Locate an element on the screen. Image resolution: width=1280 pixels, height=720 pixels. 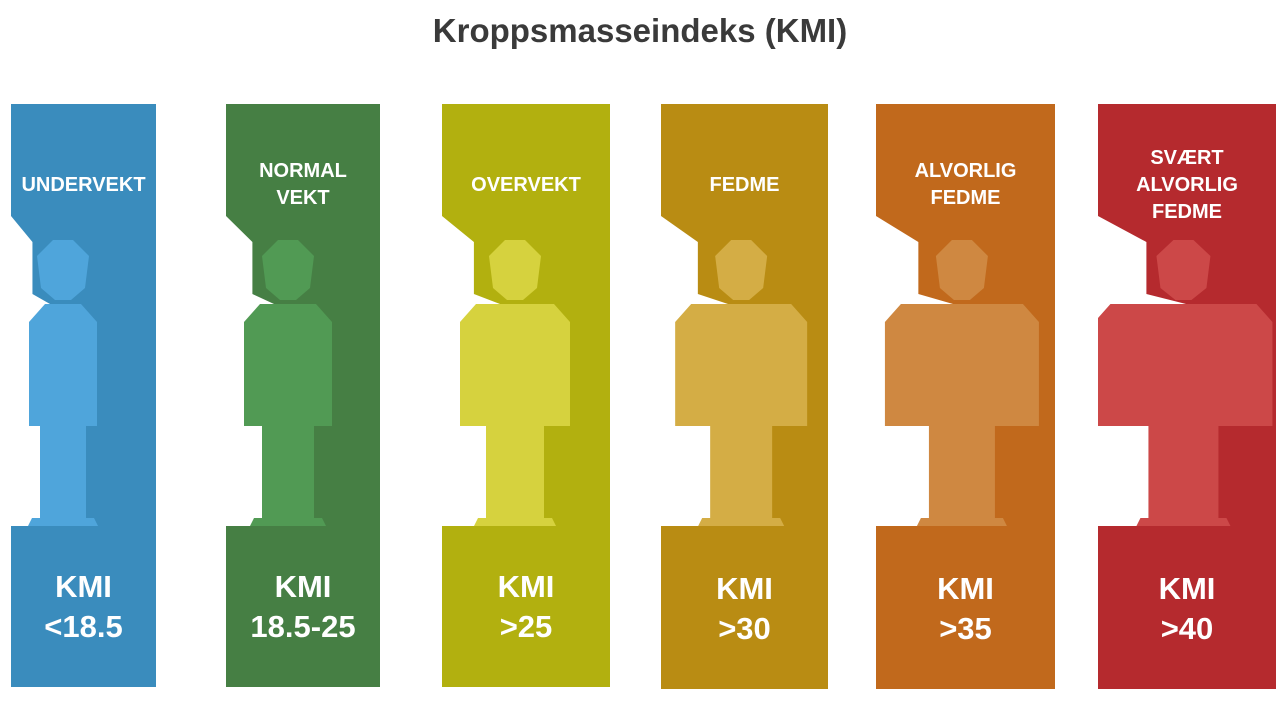
category-label: OVERVEKT is located at coordinates (526, 184).